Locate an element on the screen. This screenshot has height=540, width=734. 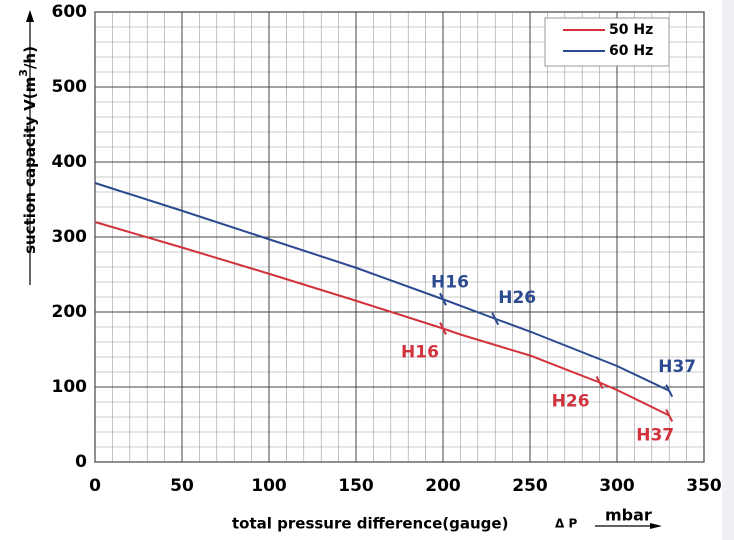
x-tick-label: 200 is located at coordinates (443, 486).